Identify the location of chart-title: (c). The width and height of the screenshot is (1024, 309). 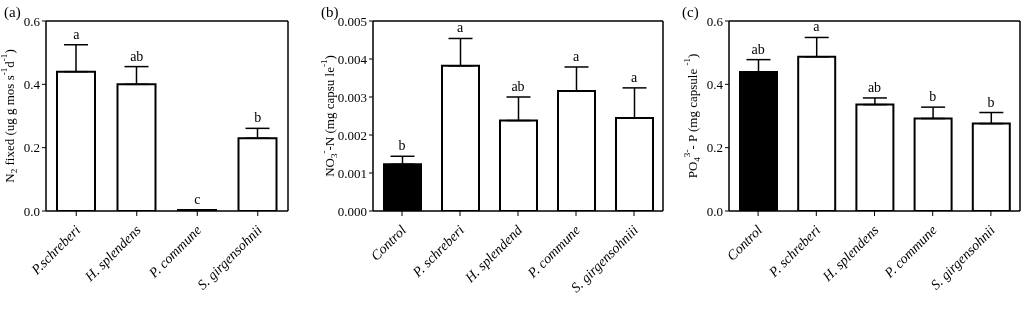
(690, 12).